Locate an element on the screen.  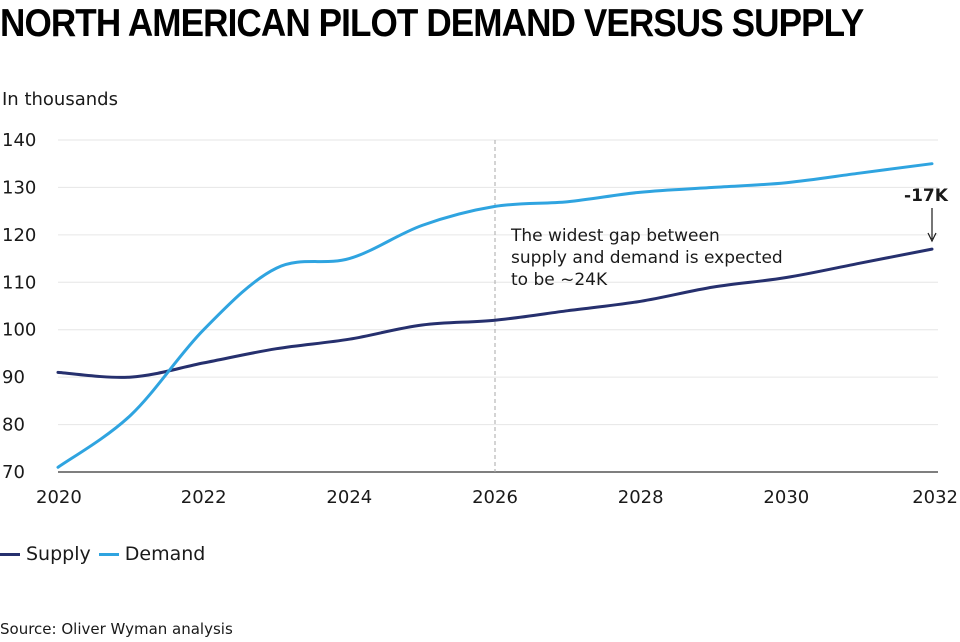
data-point-demand-2020 is located at coordinates (58, 467).